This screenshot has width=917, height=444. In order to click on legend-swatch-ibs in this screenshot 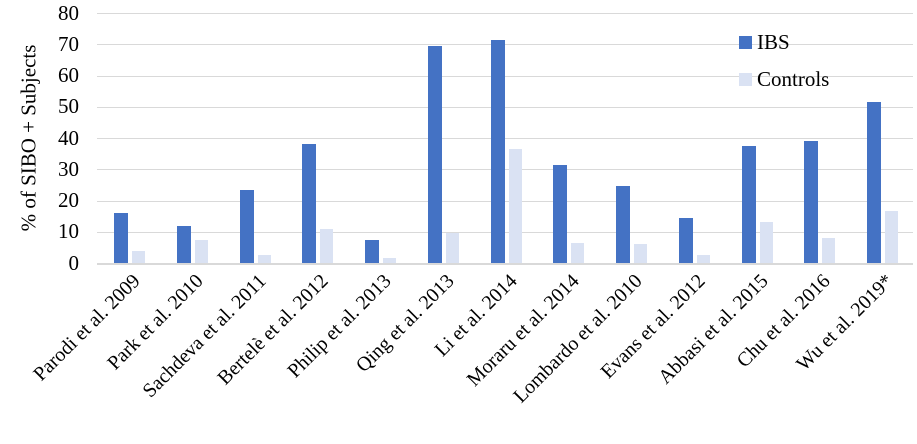, I will do `click(745, 42)`.